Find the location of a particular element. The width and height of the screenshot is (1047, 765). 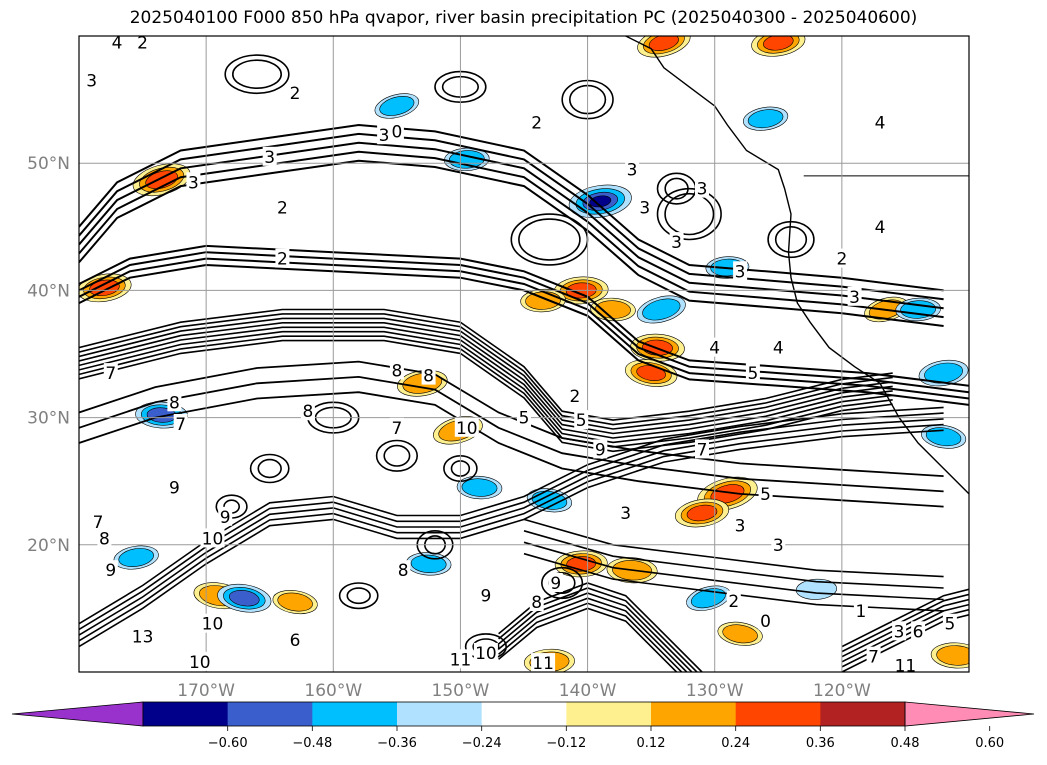

colorbar-tick-label: 0.60 is located at coordinates (989, 743).